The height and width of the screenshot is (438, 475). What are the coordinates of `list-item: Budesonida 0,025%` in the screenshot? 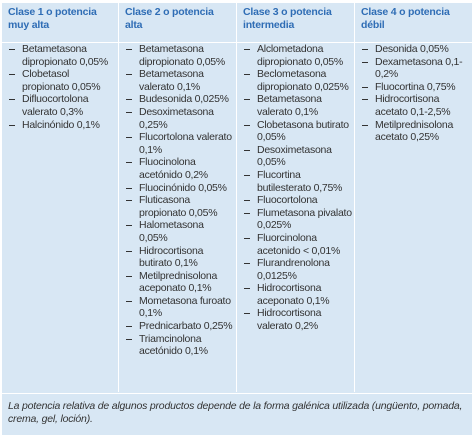 It's located at (178, 99).